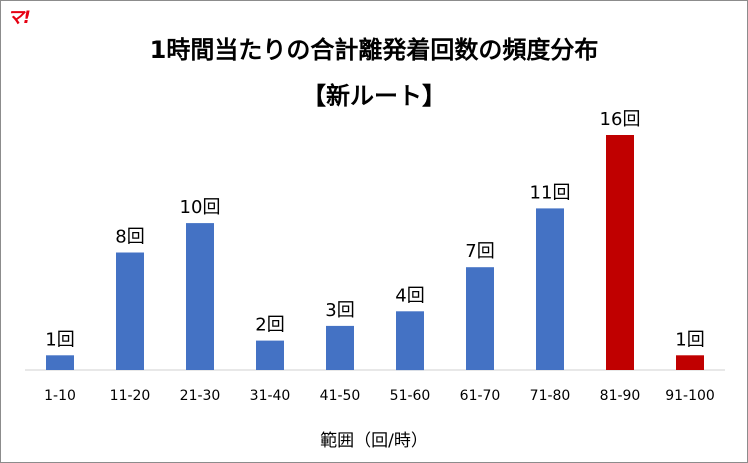  What do you see at coordinates (479, 251) in the screenshot?
I see `data-label-61-70: 7回` at bounding box center [479, 251].